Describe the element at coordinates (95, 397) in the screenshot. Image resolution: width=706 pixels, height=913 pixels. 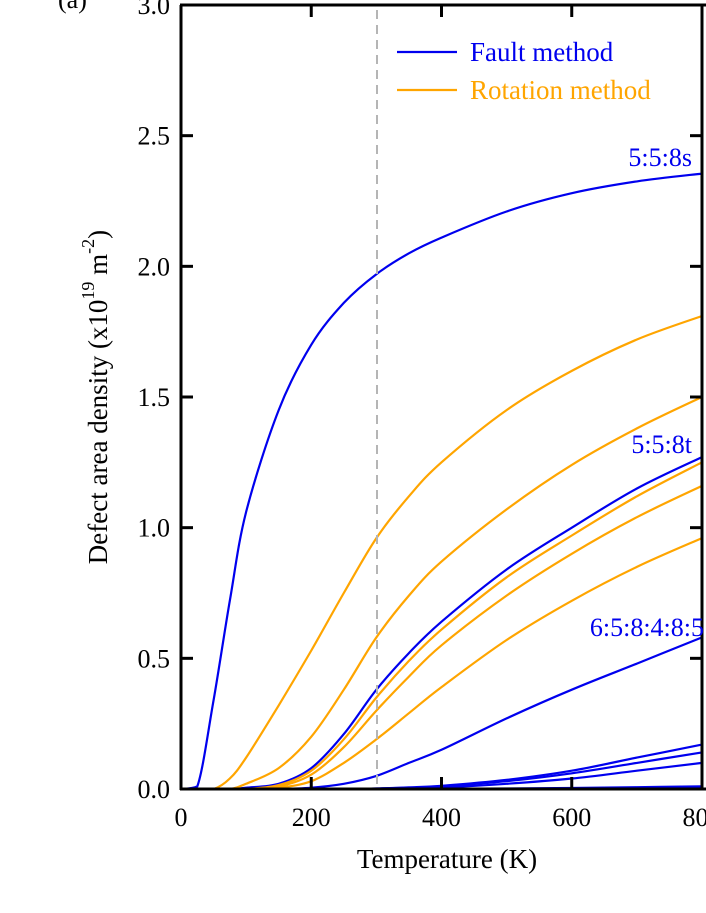
I see `y-axis-label: Defect area density (x1019 m-2)` at that location.